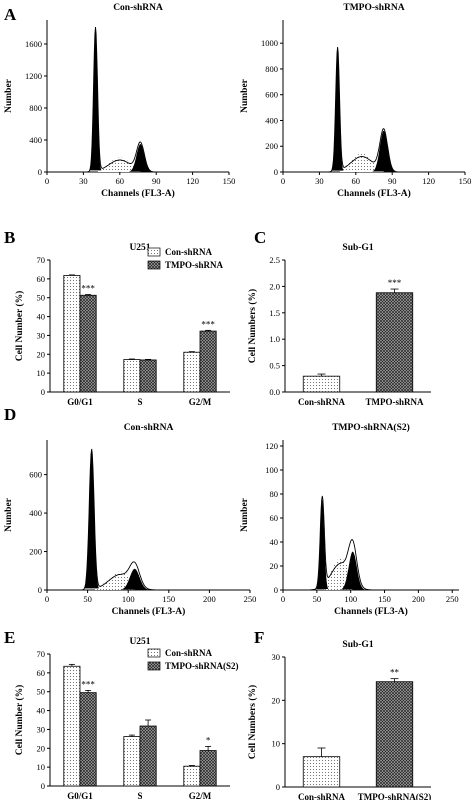 This screenshot has width=472, height=800. I want to click on x-tick-label: 250, so click(452, 599).